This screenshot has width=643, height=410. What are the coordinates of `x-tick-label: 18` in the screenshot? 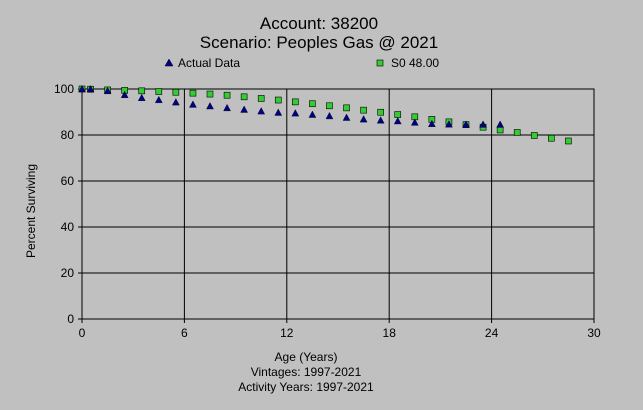 It's located at (390, 333).